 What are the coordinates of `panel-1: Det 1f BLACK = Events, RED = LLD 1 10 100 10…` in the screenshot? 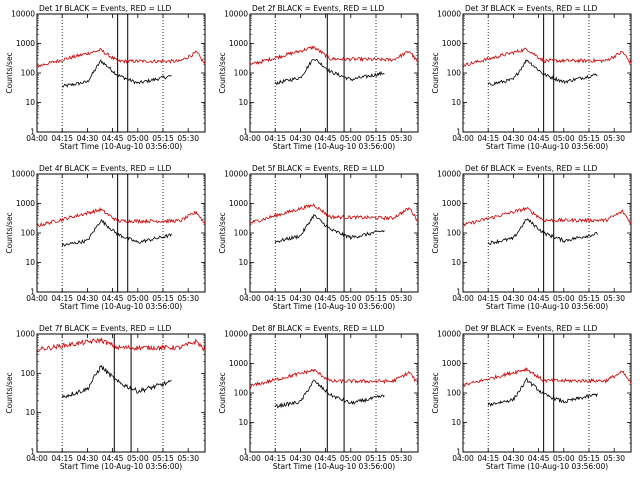 It's located at (105, 77).